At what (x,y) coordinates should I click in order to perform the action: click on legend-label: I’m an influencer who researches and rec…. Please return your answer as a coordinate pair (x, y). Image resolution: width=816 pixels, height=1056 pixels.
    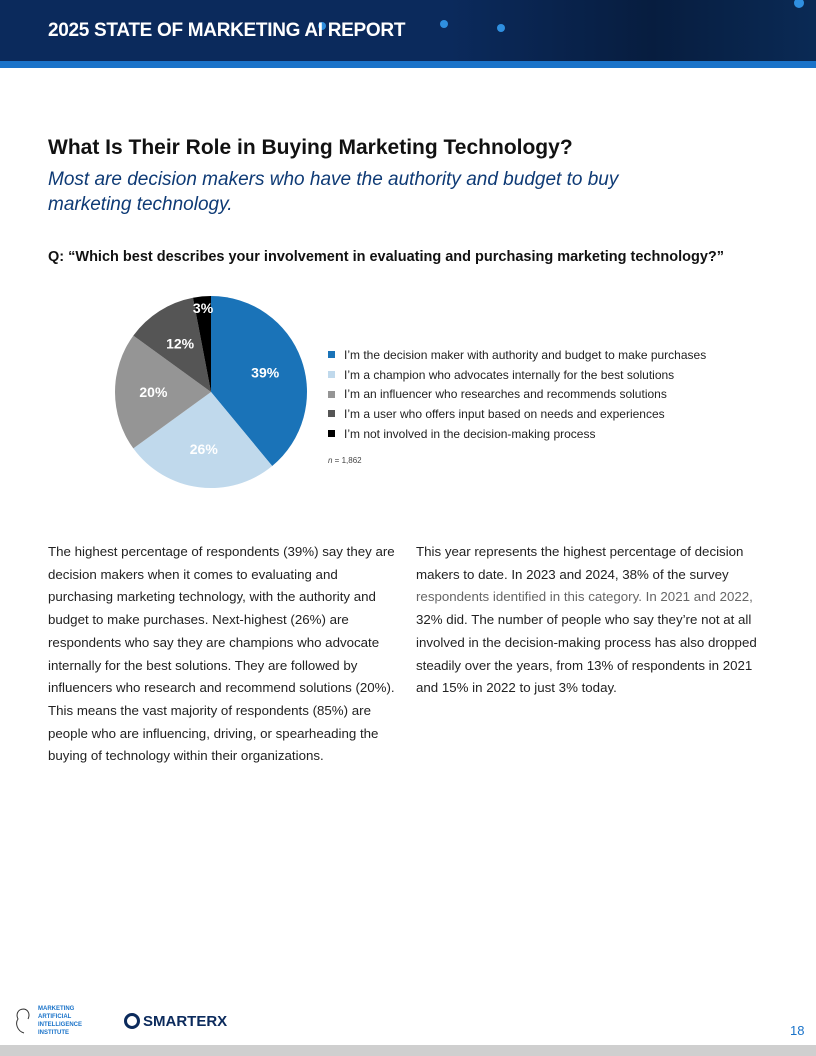
    Looking at the image, I should click on (505, 394).